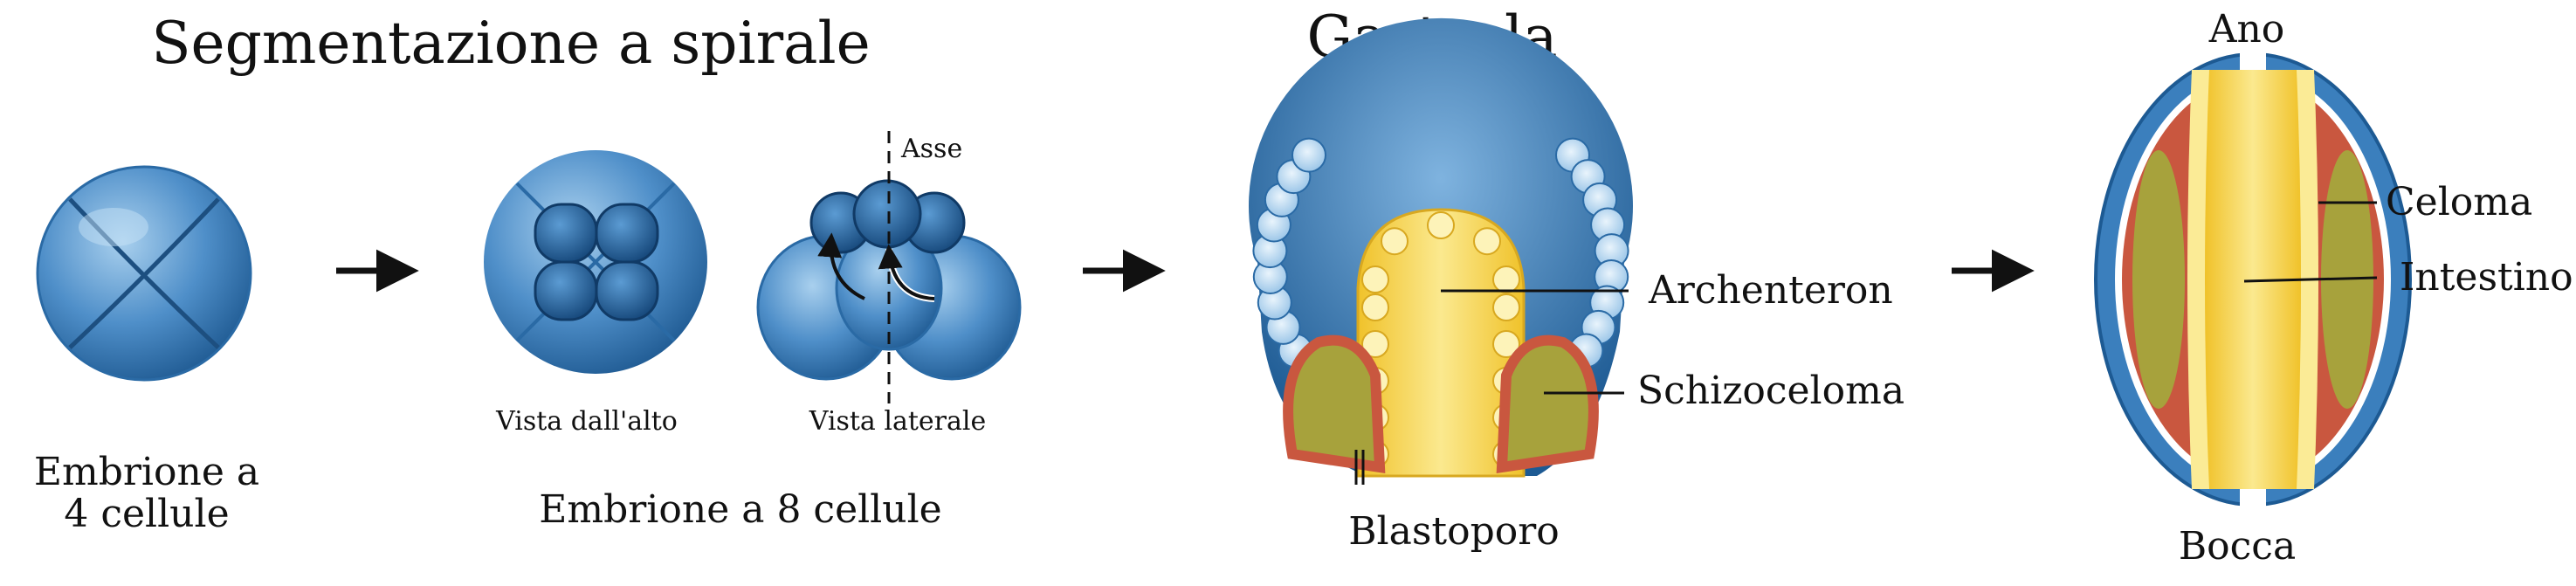  What do you see at coordinates (1441, 343) in the screenshot?
I see `archenteron-shape` at bounding box center [1441, 343].